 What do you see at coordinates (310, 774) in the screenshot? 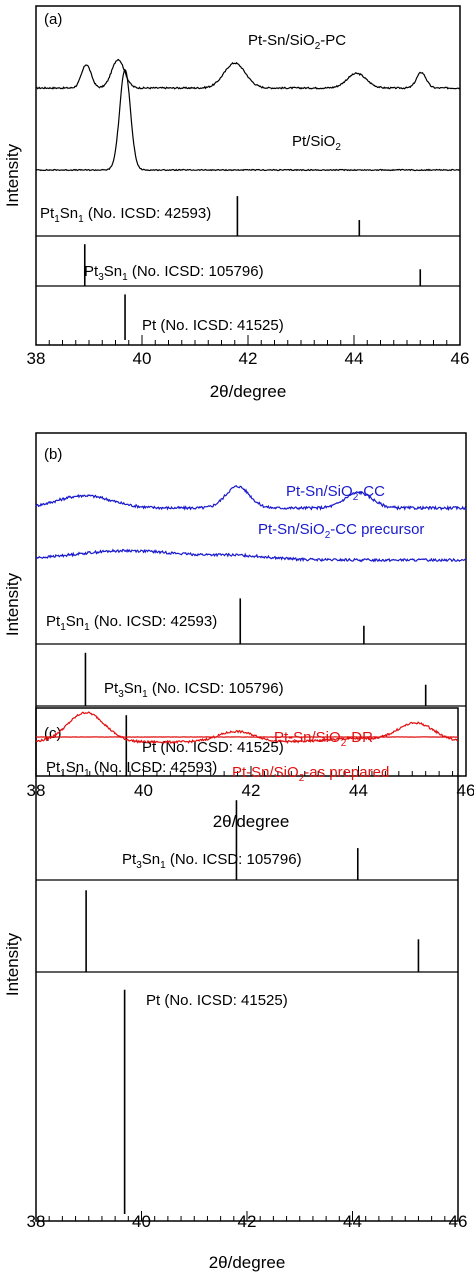
I see `series-label: Pt-Sn/SiO2-as prepared` at bounding box center [310, 774].